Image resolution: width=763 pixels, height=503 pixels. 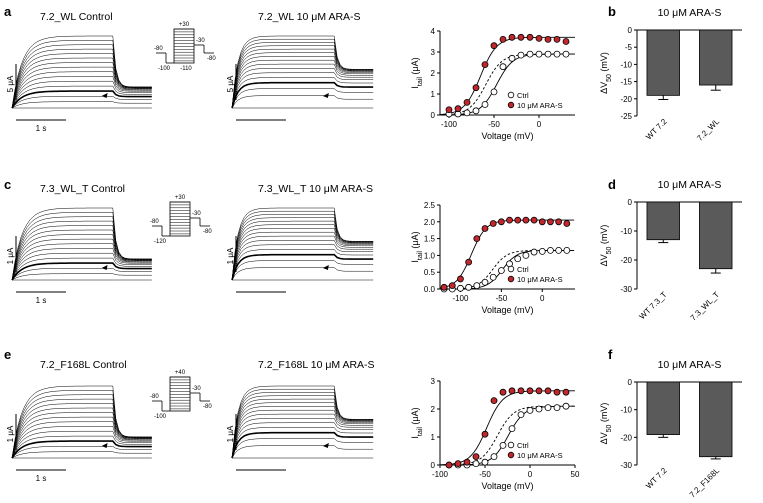 I want to click on x-category-label: 7.2_F168L, so click(x=705, y=483).